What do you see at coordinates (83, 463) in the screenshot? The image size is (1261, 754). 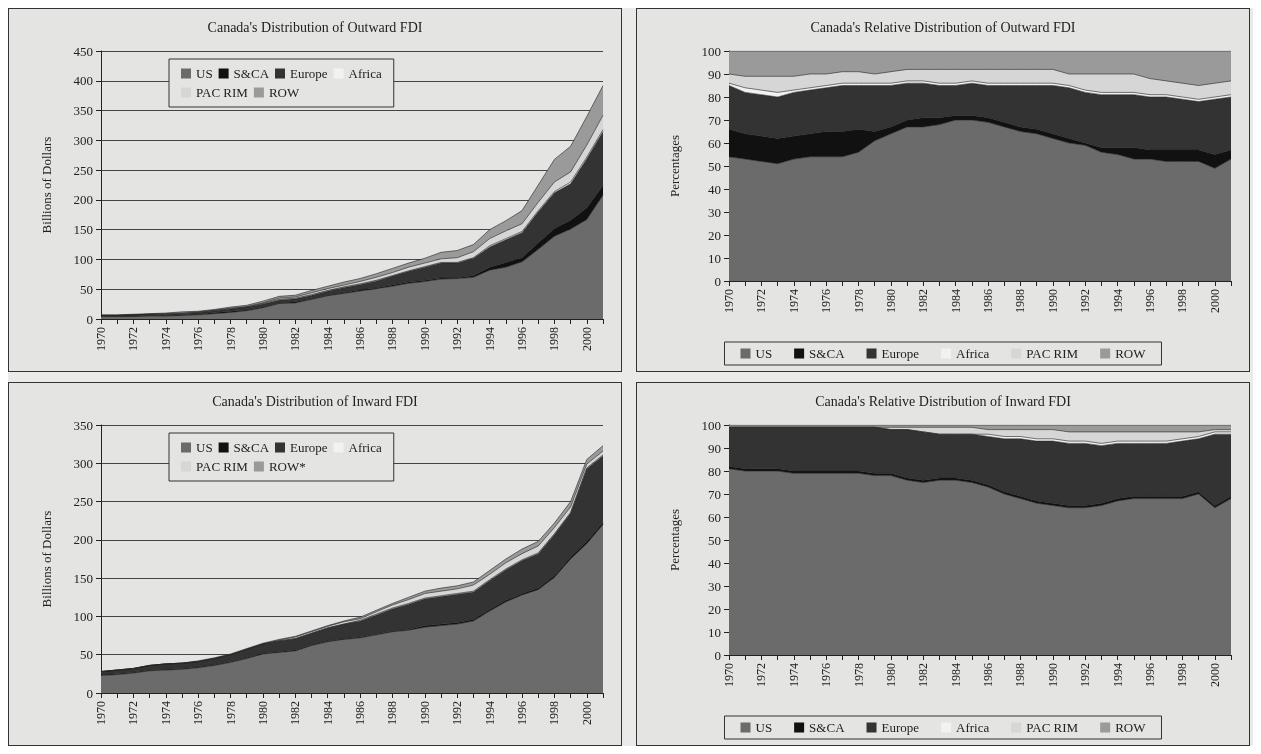 I see `y-tick-label: 300` at bounding box center [83, 463].